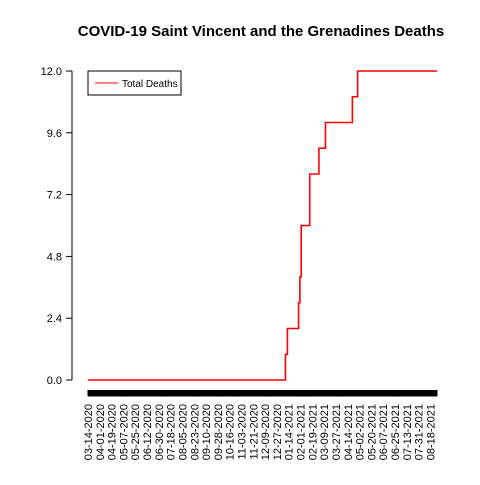 The width and height of the screenshot is (480, 485). I want to click on legend: Total Deaths, so click(134, 83).